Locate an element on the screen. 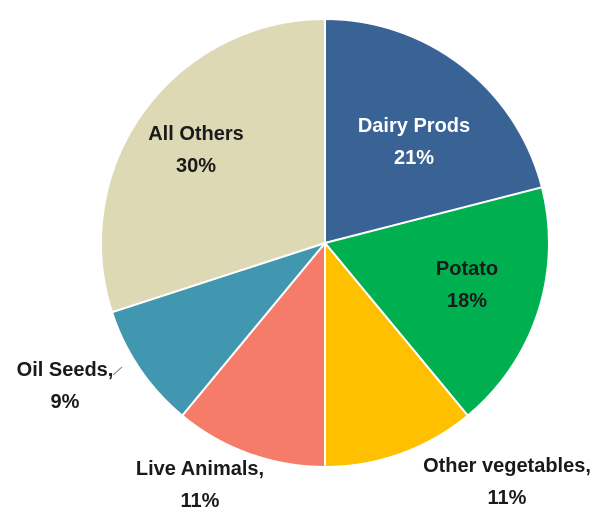  data-label-name: Live Animals, is located at coordinates (200, 469).